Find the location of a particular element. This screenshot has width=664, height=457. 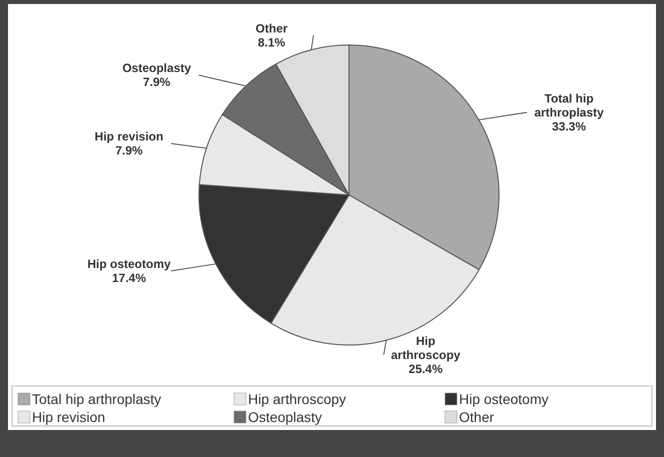

slice-label: Hip revision is located at coordinates (129, 137).